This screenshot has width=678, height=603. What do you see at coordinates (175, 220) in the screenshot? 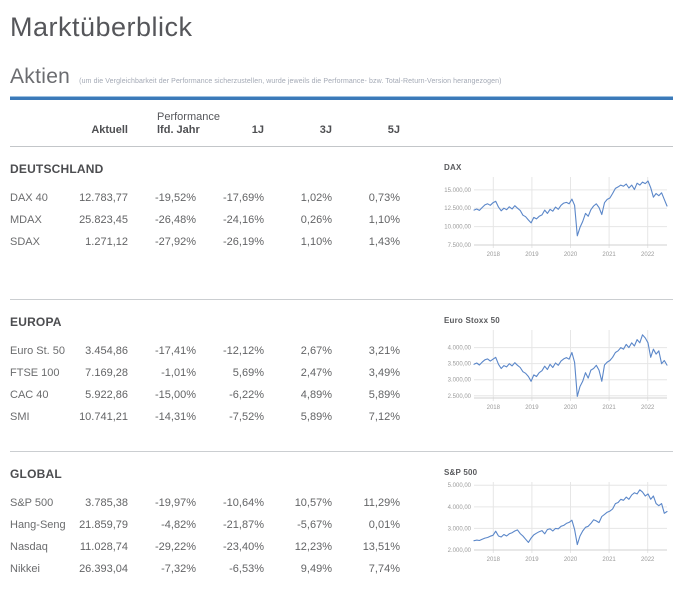
I see `value-lfd-jahr: -26,48%` at bounding box center [175, 220].